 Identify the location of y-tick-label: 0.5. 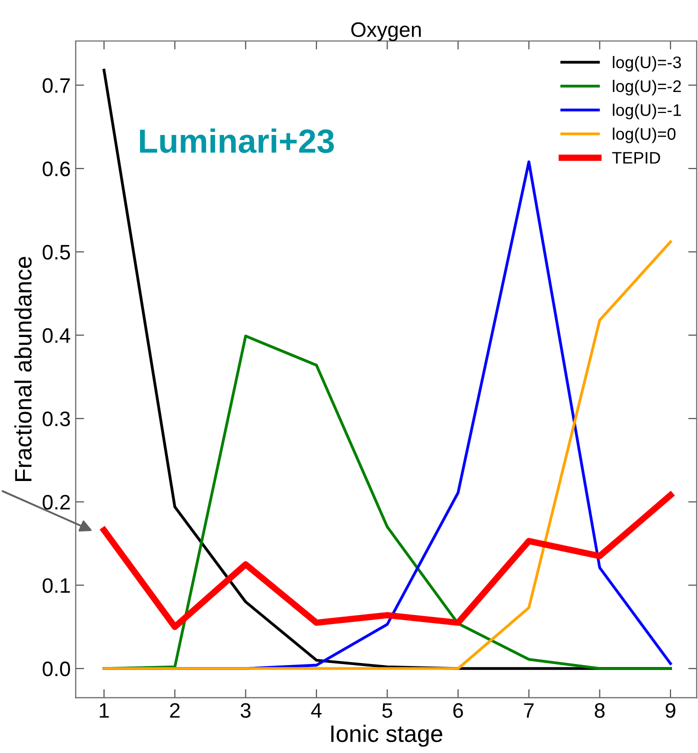
(56, 252).